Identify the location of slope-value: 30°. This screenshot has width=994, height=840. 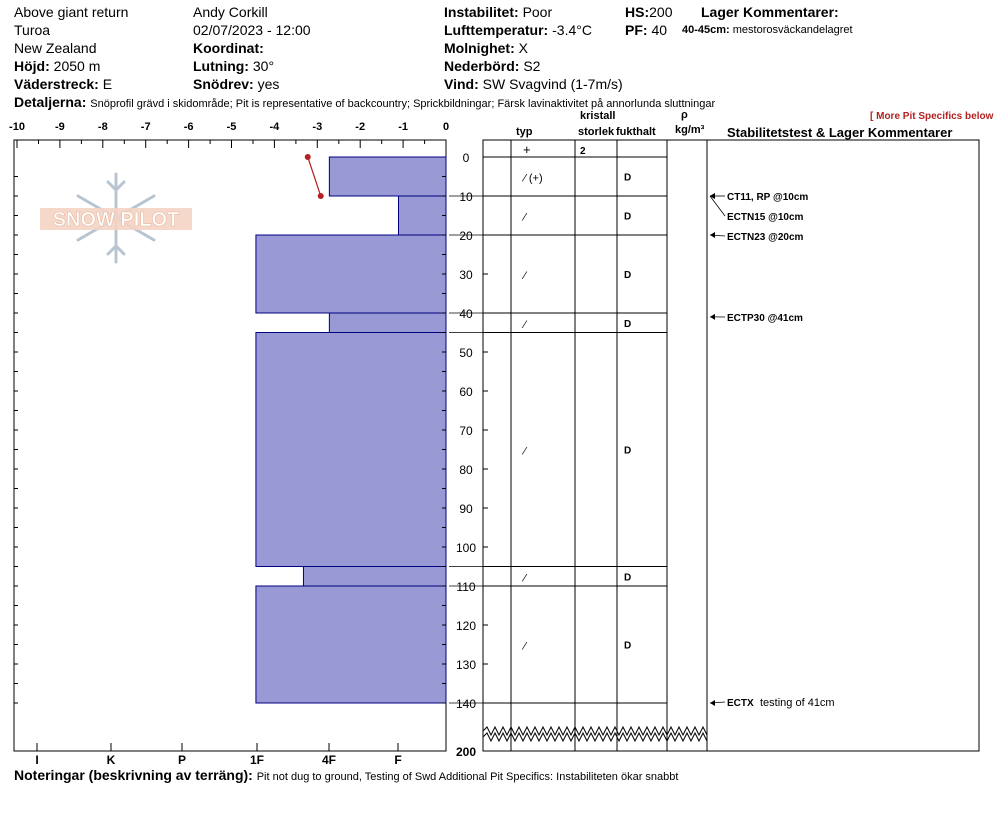
(263, 66).